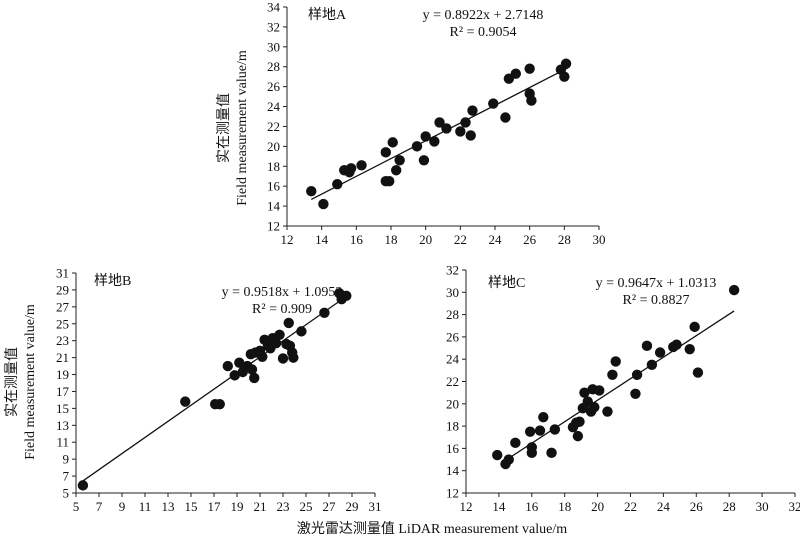 The image size is (800, 543). What do you see at coordinates (274, 206) in the screenshot?
I see `y-tick-label-a: 14` at bounding box center [274, 206].